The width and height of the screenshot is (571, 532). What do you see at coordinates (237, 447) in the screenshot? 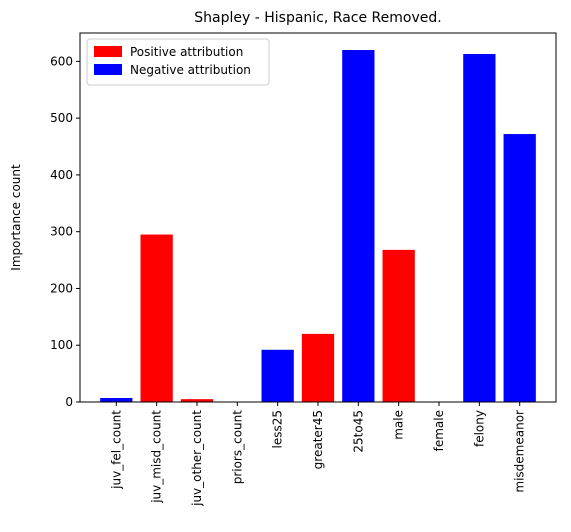
I see `x-tick-label: priors_count` at bounding box center [237, 447].